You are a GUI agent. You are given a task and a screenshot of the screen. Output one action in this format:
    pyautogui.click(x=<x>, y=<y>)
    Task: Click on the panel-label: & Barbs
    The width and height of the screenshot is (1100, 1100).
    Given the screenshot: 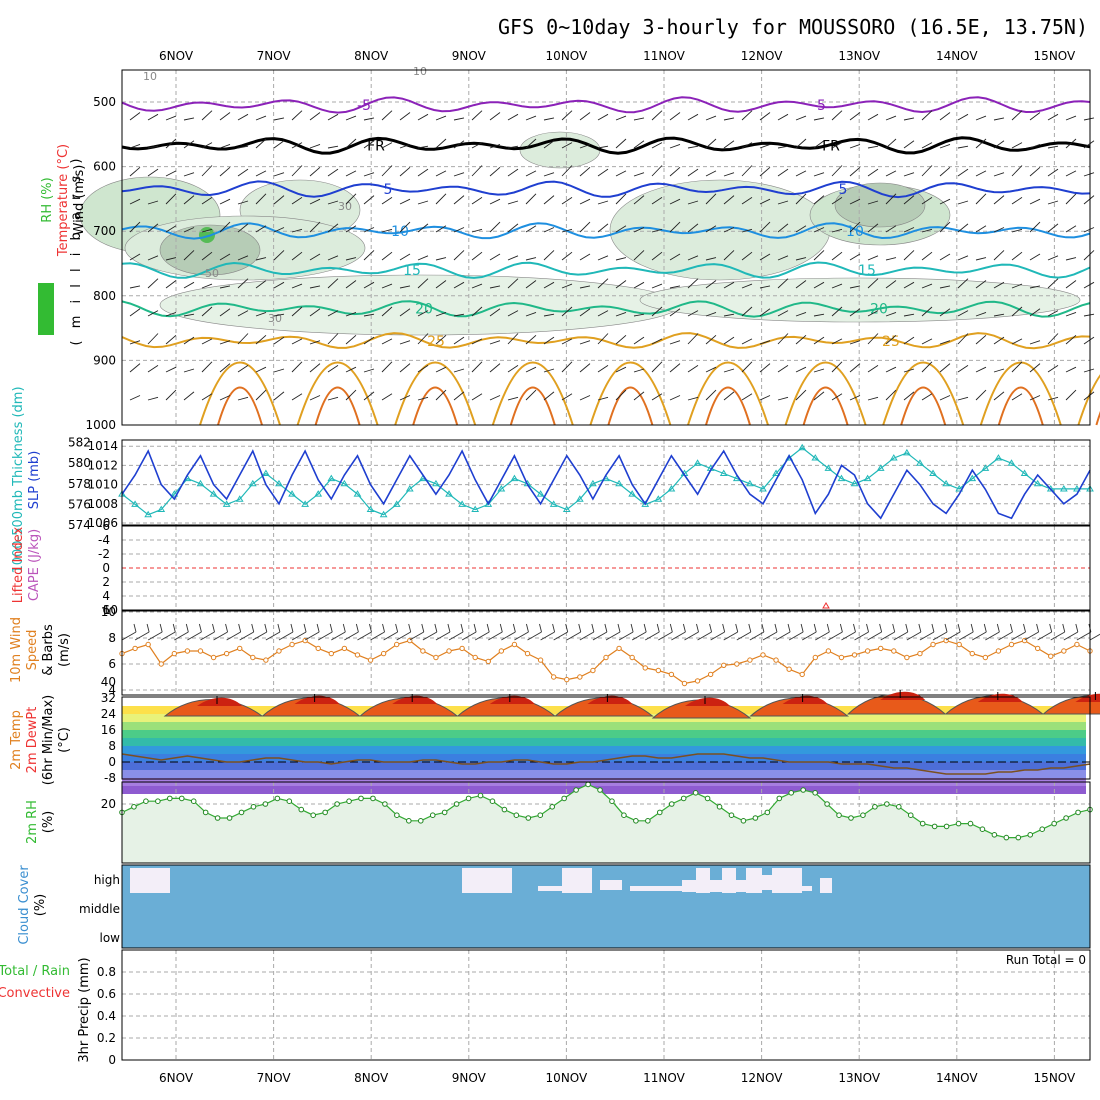 What is the action you would take?
    pyautogui.click(x=48, y=650)
    